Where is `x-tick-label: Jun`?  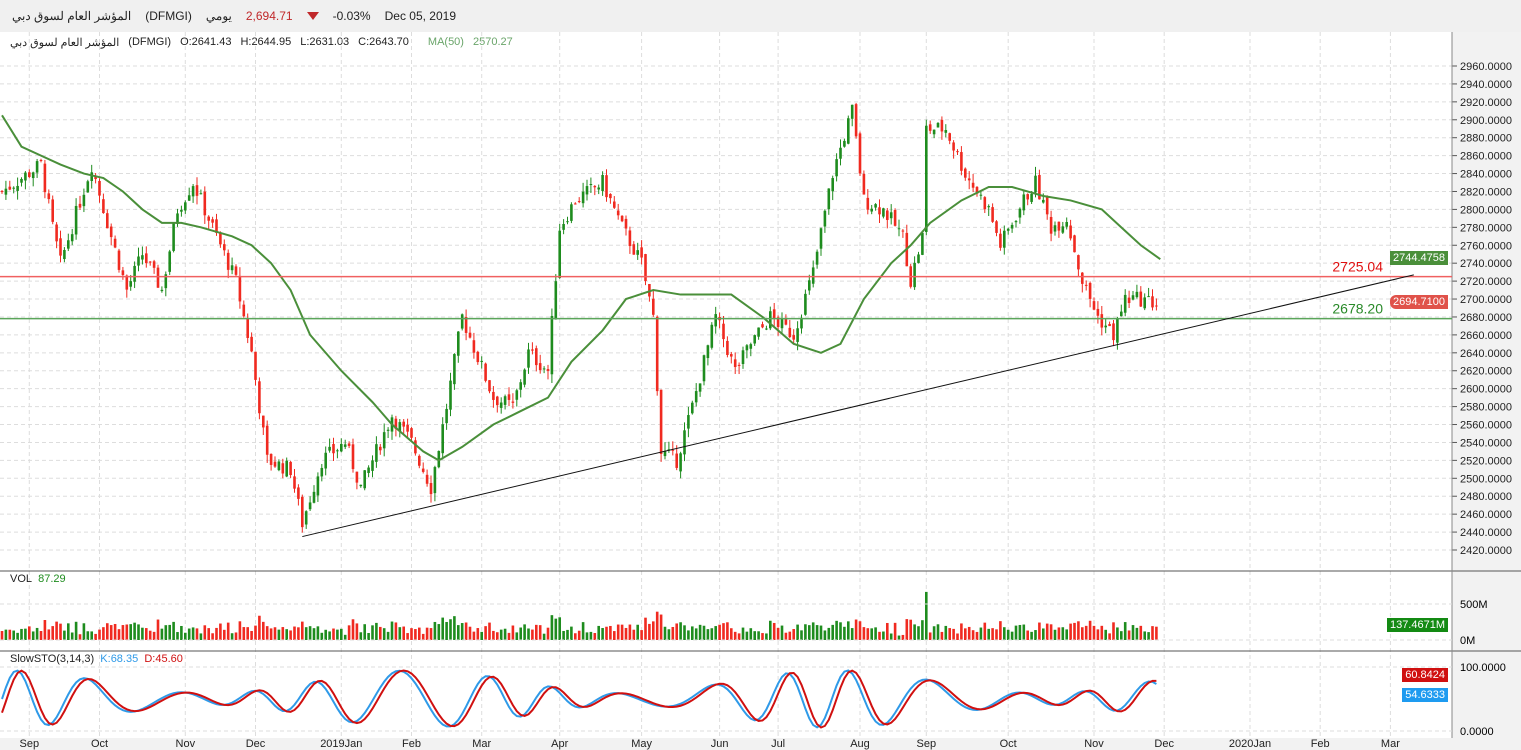 x-tick-label: Jun is located at coordinates (720, 744).